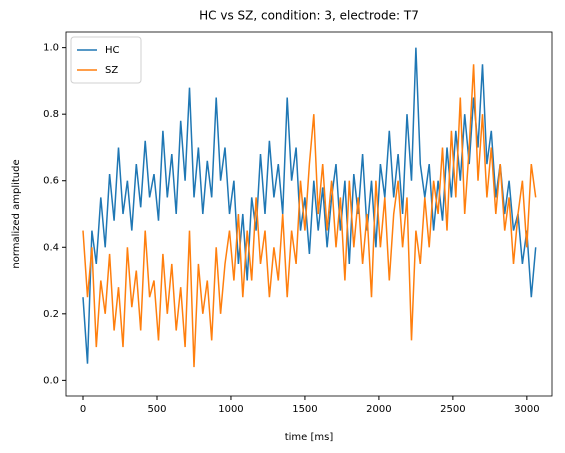  Describe the element at coordinates (51, 380) in the screenshot. I see `y-tick-label: 0.0` at that location.